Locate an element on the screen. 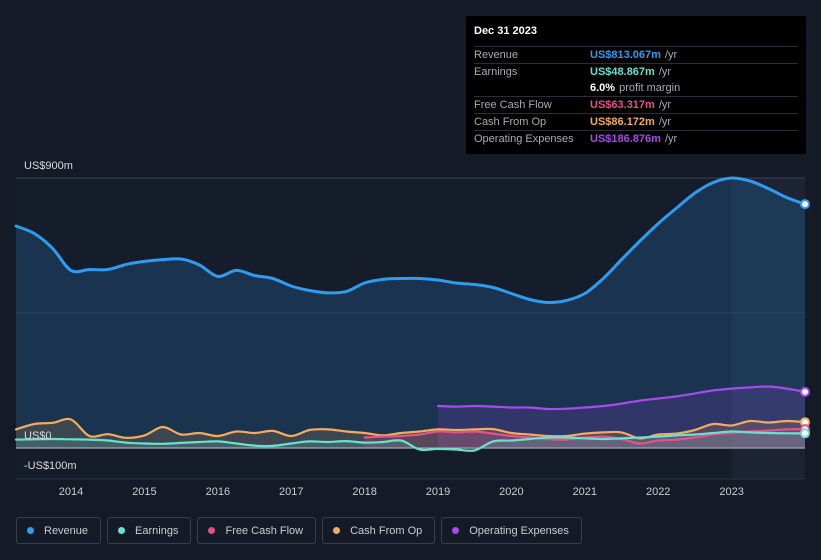 The height and width of the screenshot is (560, 821). tooltip-row-free-cash-flow: Free Cash Flow US$63.317m /yr is located at coordinates (636, 104).